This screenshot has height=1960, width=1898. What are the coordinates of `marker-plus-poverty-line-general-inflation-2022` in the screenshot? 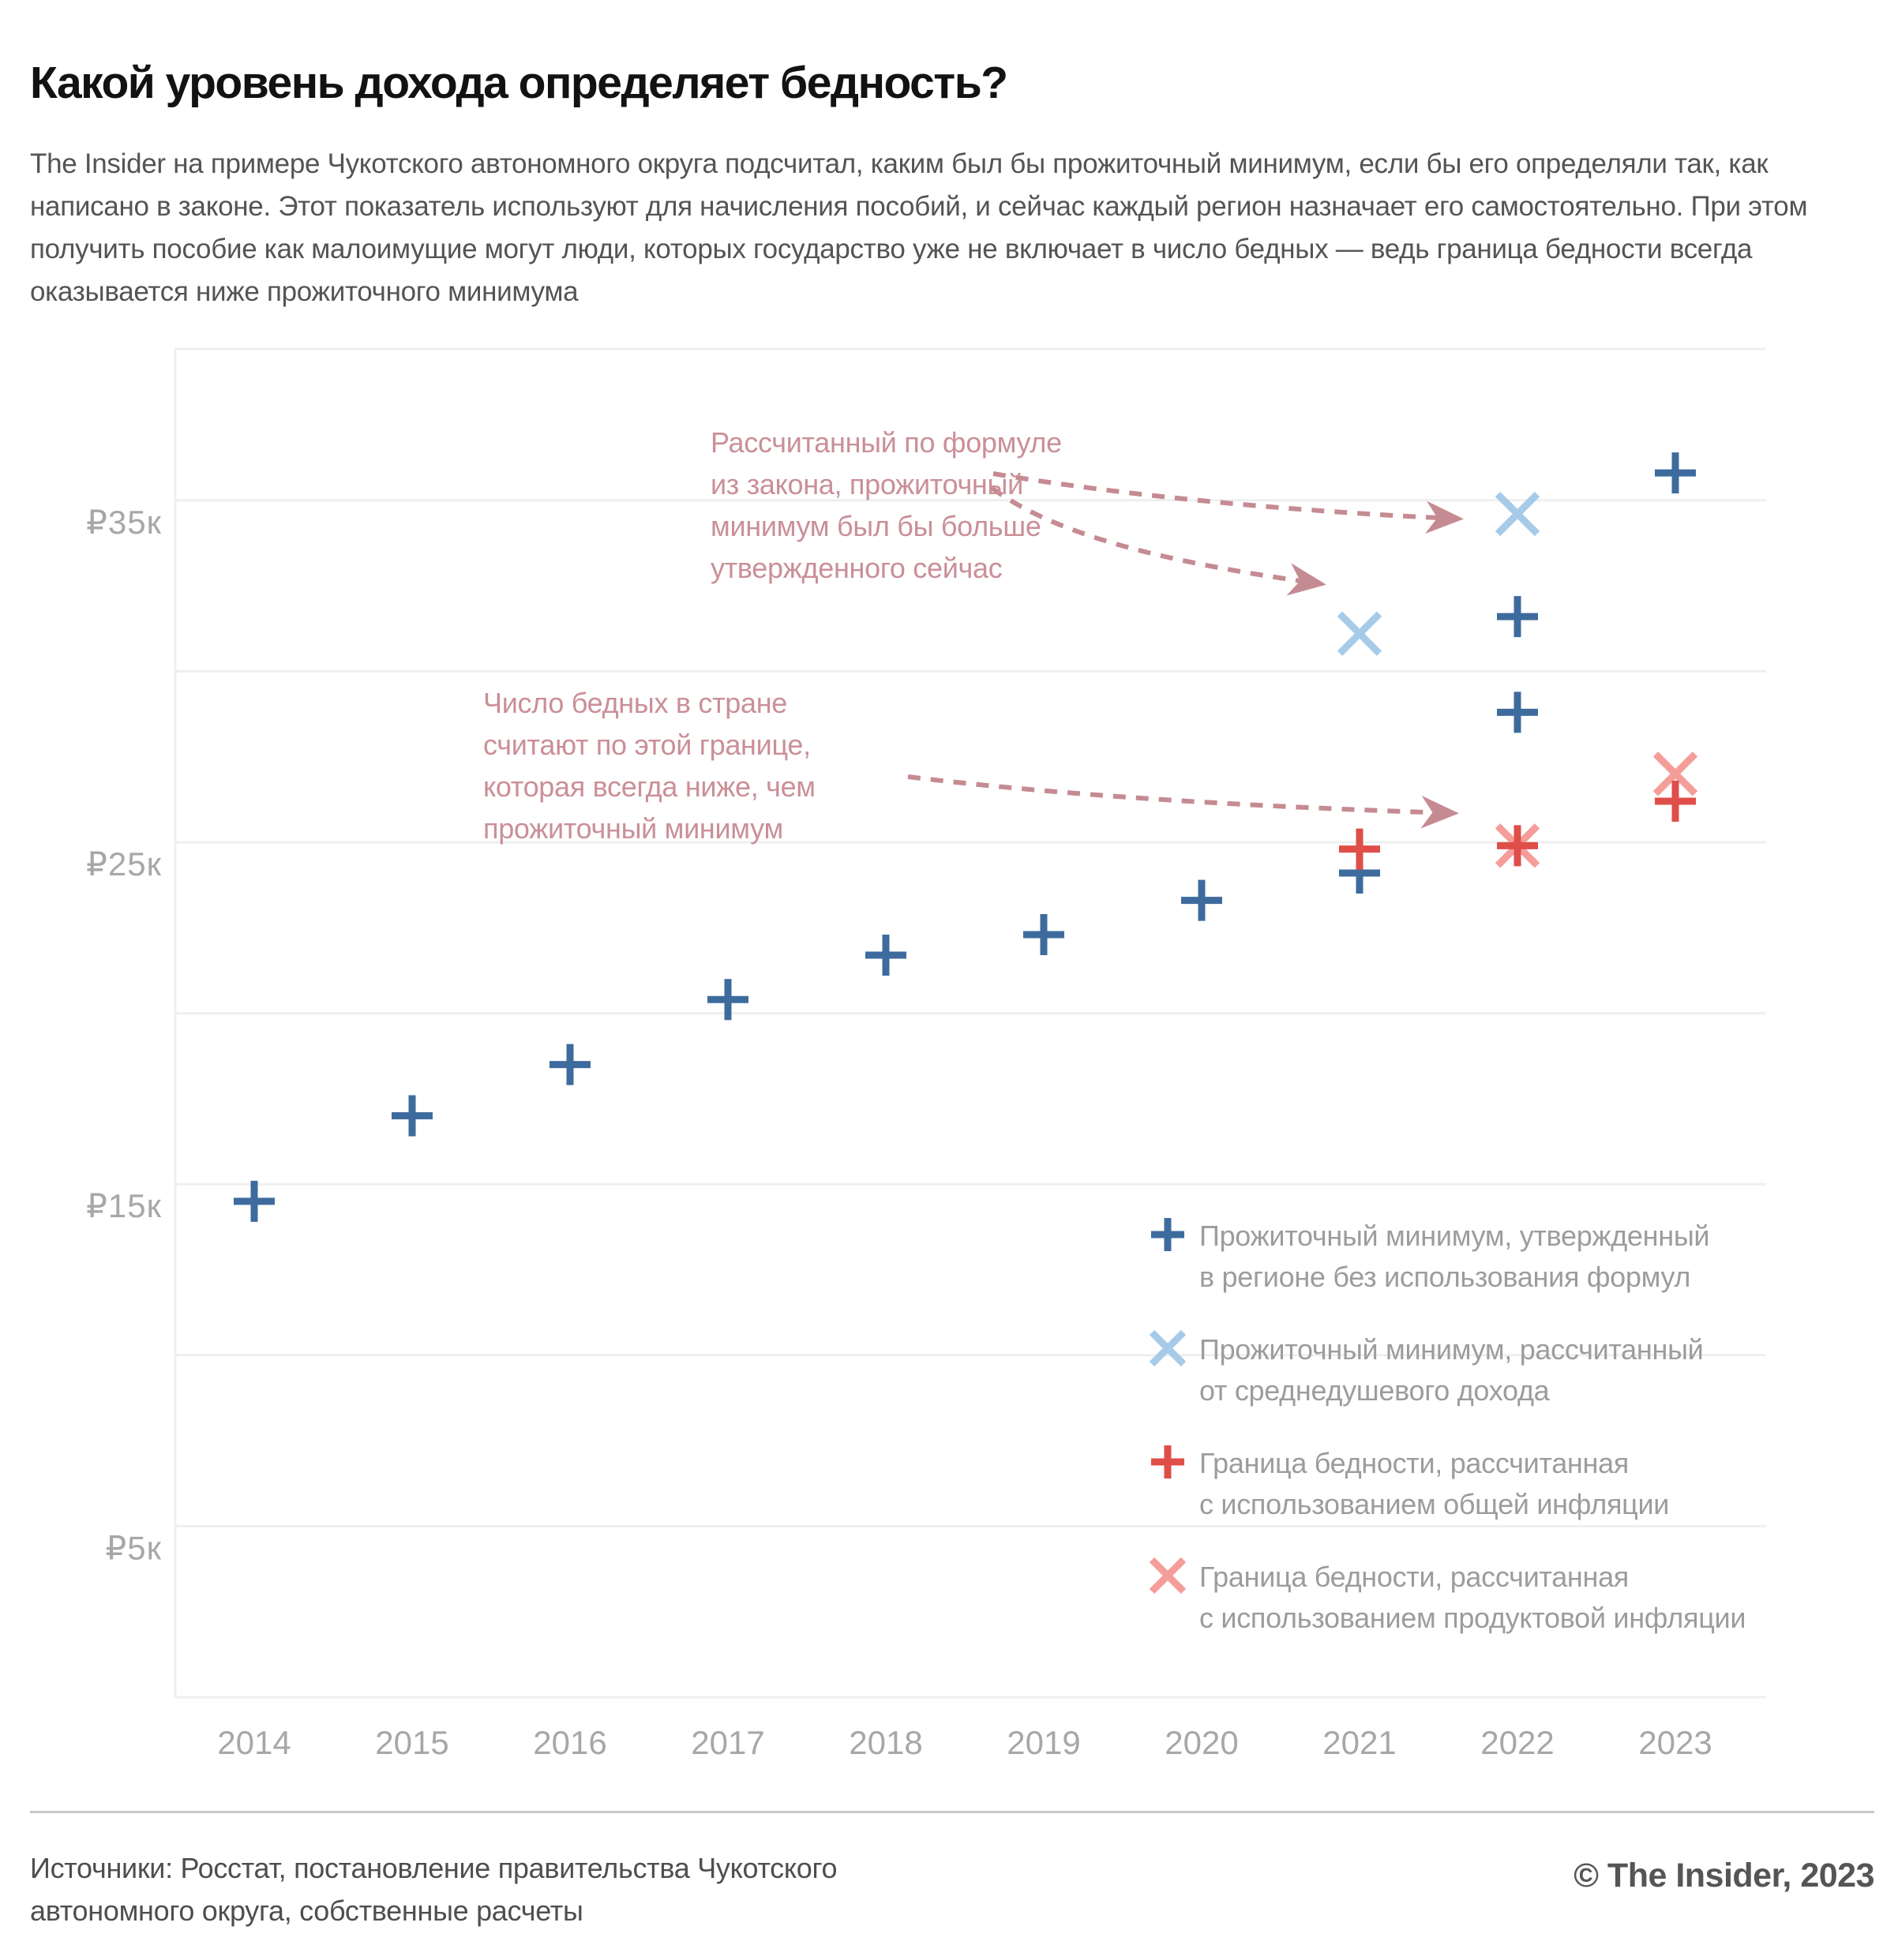 It's located at (1517, 846).